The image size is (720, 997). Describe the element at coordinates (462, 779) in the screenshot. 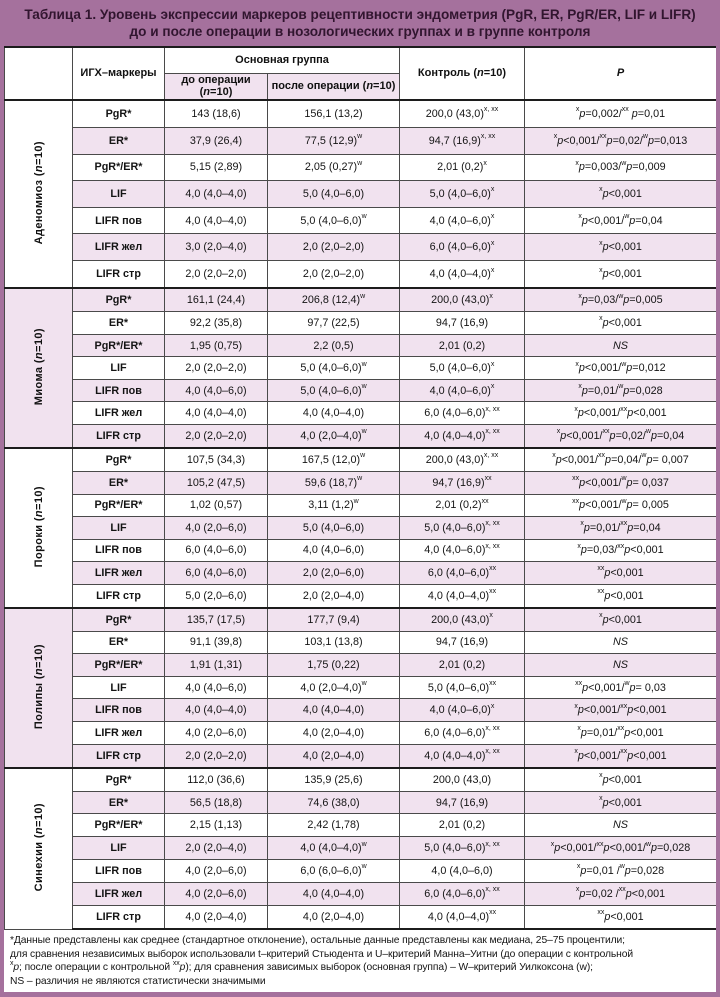

I see `control-value: 200,0 (43,0)` at that location.